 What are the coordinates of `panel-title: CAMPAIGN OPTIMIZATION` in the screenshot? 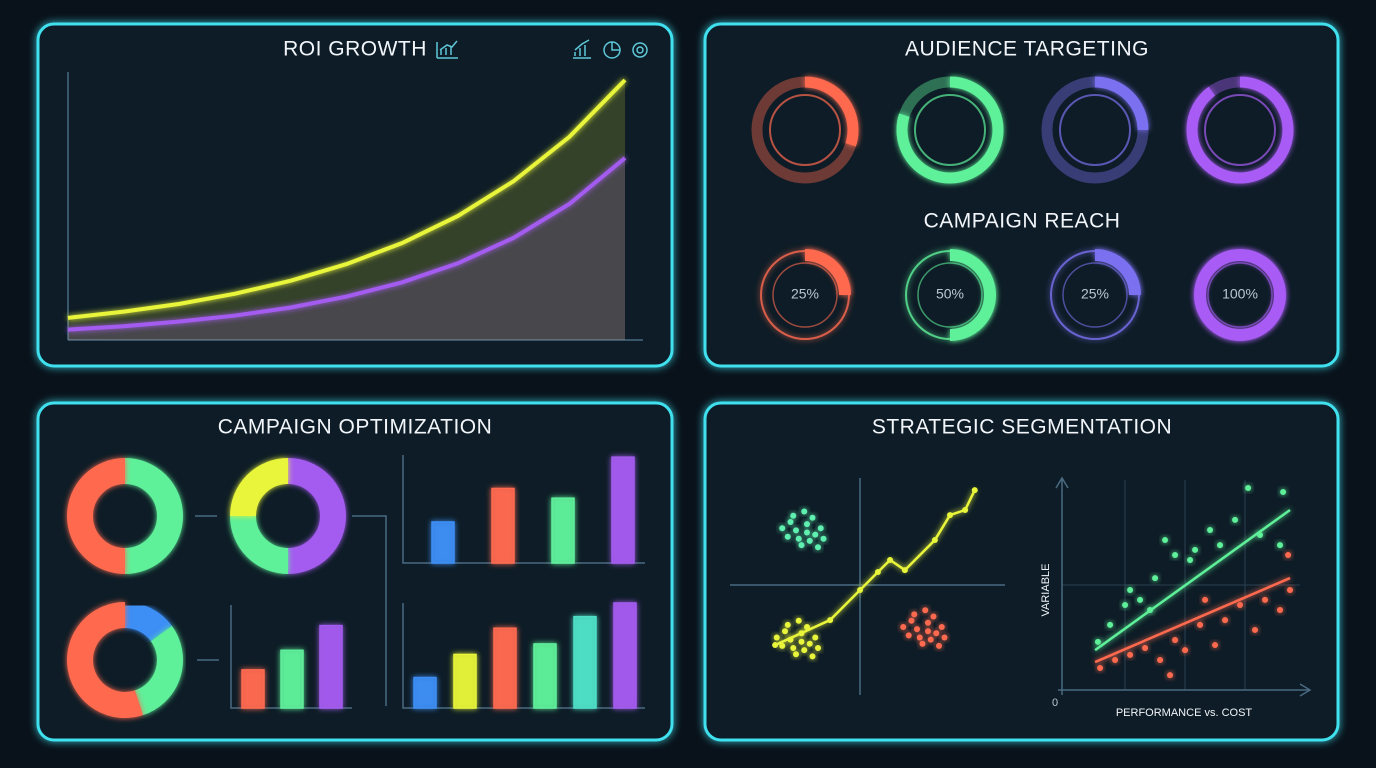 It's located at (355, 427).